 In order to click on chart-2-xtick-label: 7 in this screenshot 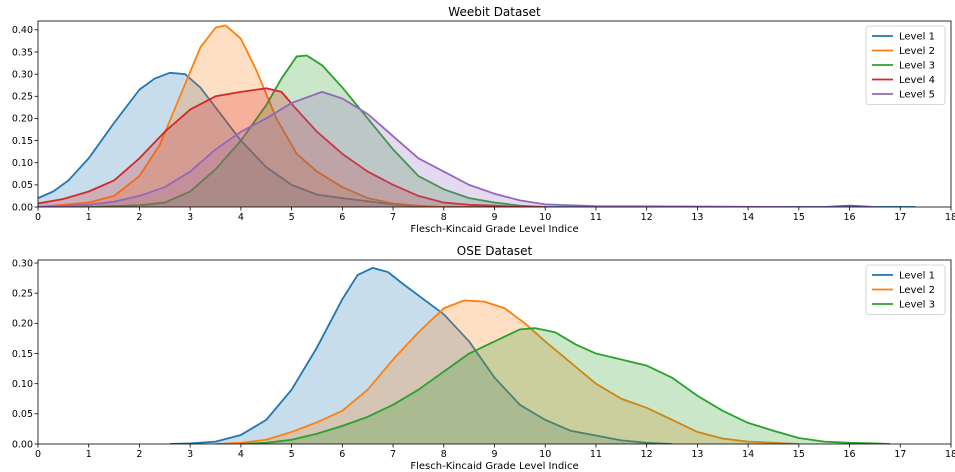, I will do `click(393, 454)`.